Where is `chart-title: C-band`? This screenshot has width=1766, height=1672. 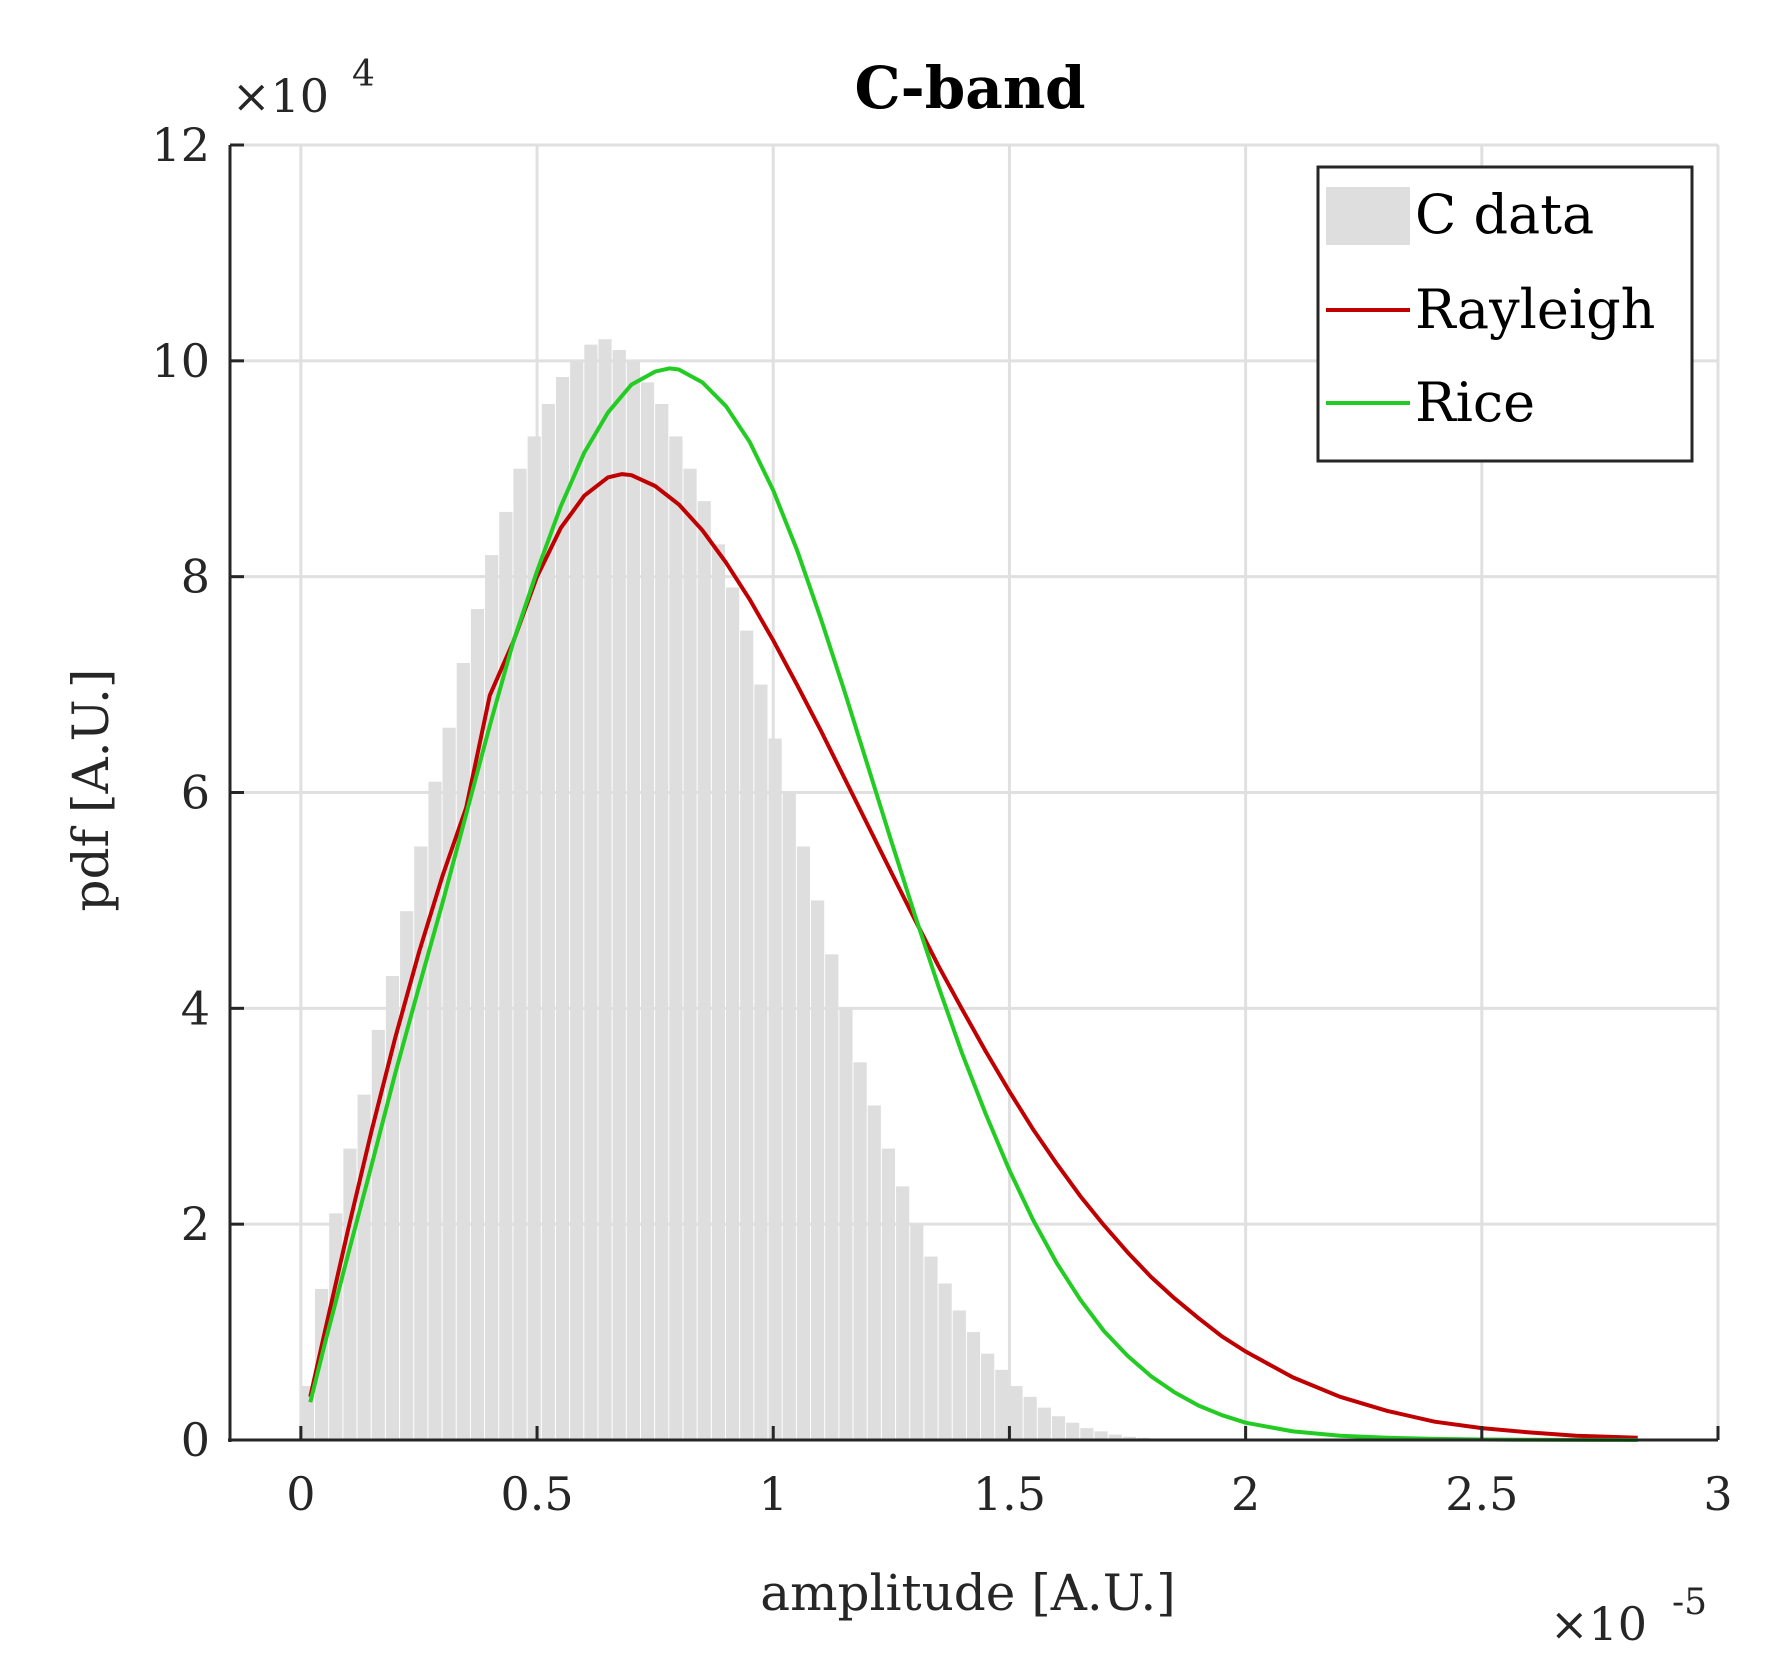
chart-title: C-band is located at coordinates (969, 88).